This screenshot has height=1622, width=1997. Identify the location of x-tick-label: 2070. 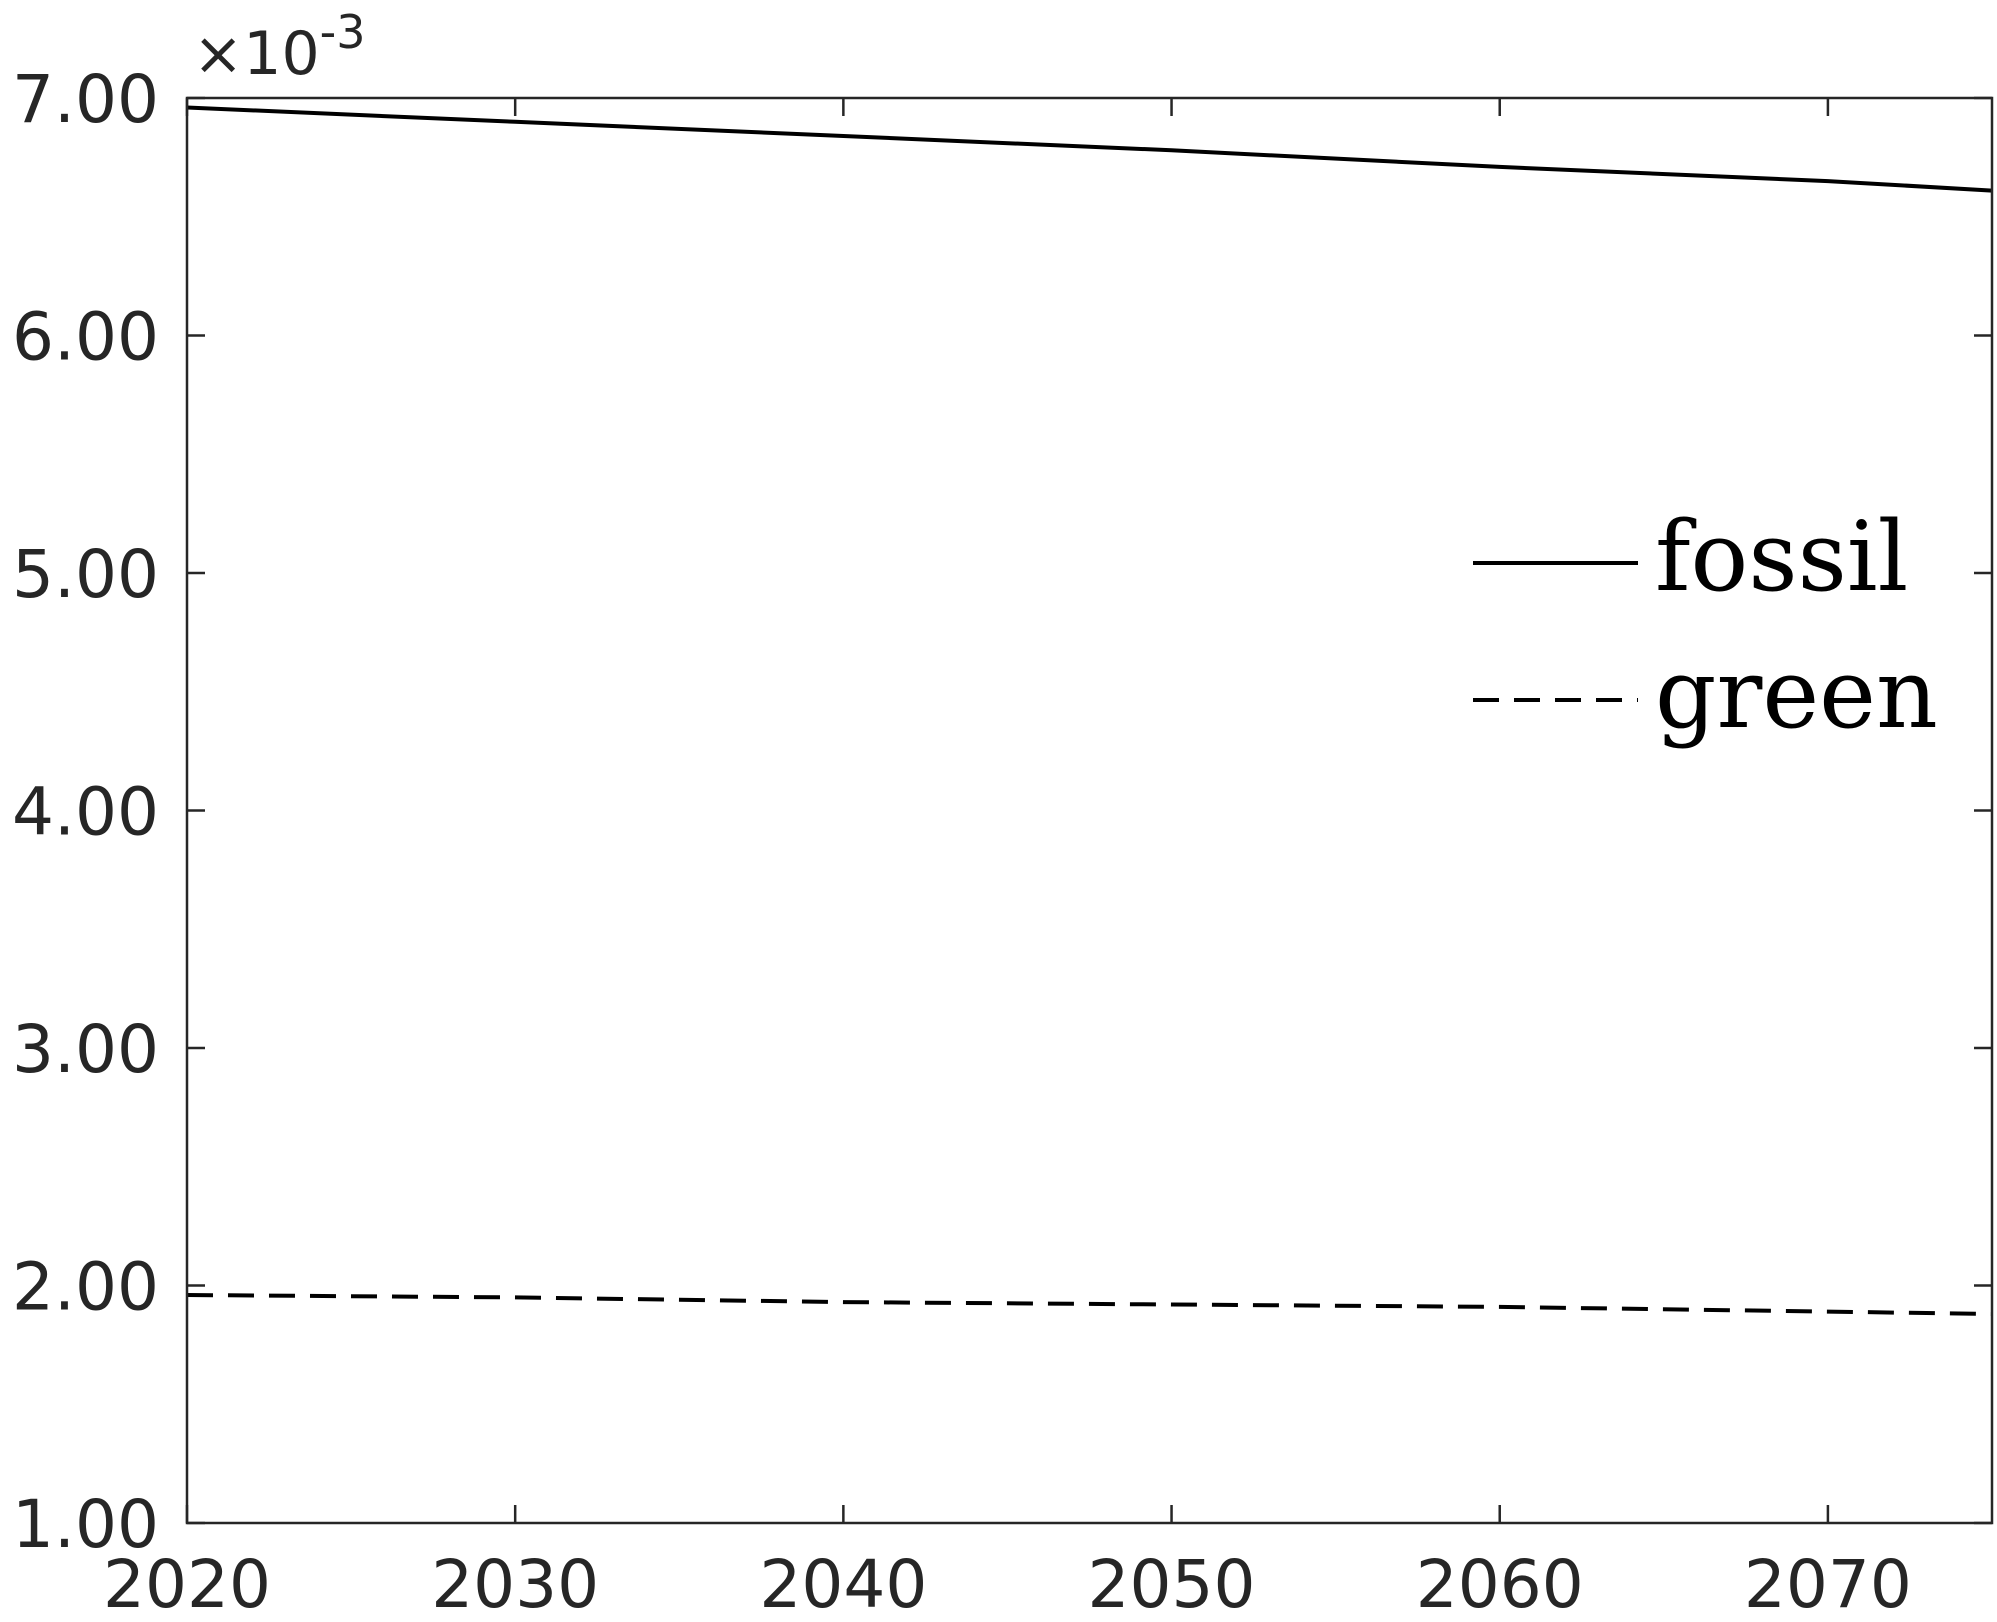
(1828, 1584).